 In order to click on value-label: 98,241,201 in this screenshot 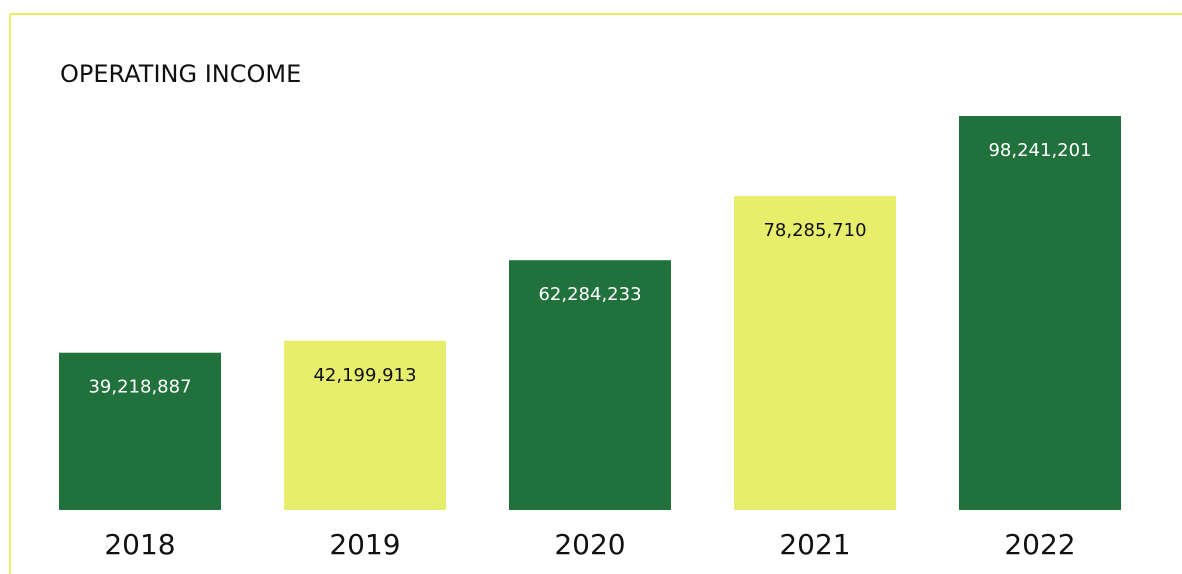, I will do `click(1039, 150)`.